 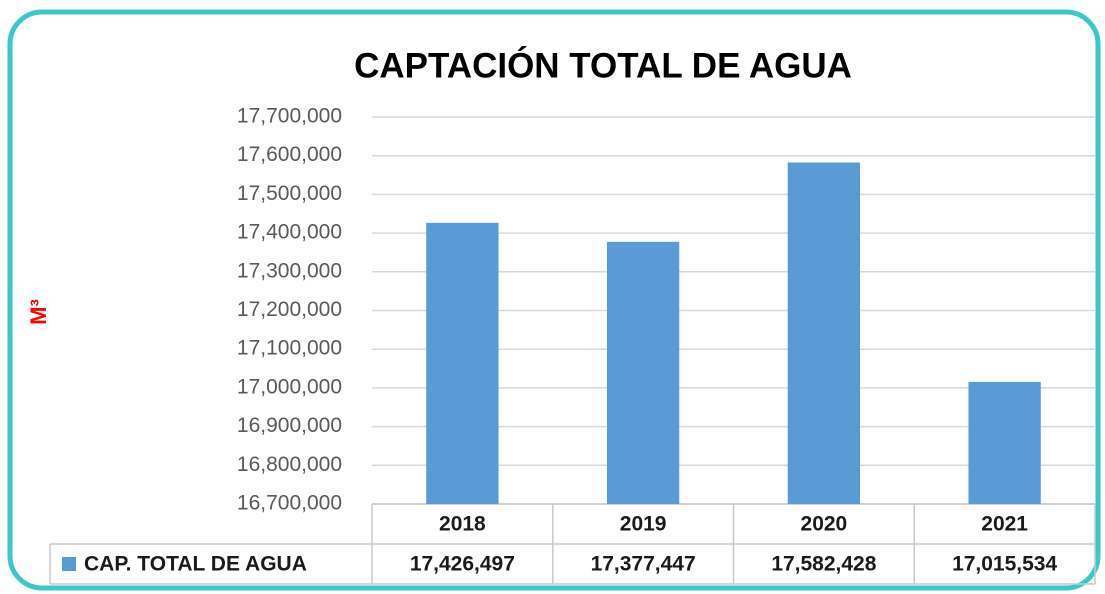 I want to click on x-tick-label: 2019, so click(x=643, y=524).